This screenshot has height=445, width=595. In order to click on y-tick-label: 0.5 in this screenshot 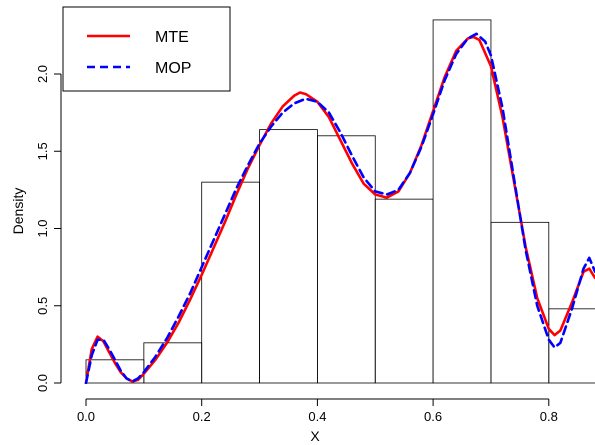, I will do `click(42, 306)`.